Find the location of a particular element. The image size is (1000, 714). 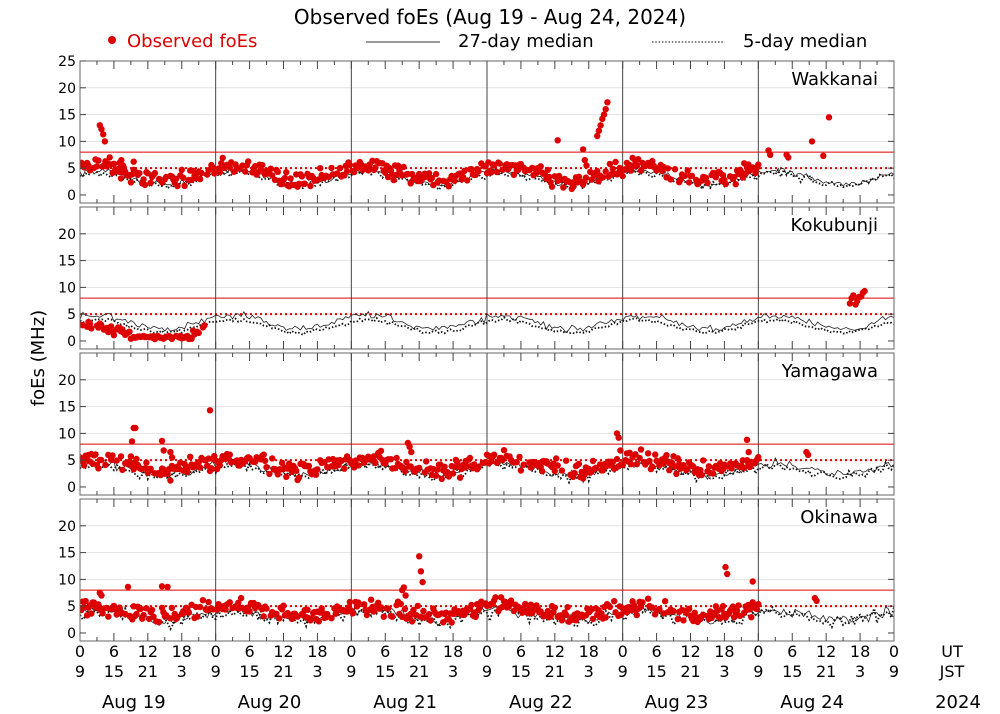

y-tick-label: 15 is located at coordinates (67, 408).